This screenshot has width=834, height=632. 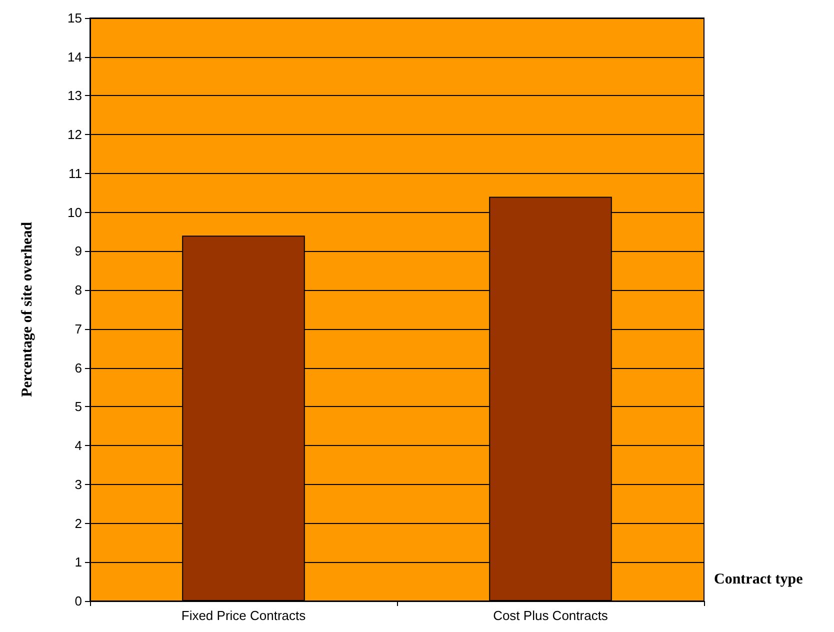 What do you see at coordinates (78, 406) in the screenshot?
I see `y-tick-label: 5` at bounding box center [78, 406].